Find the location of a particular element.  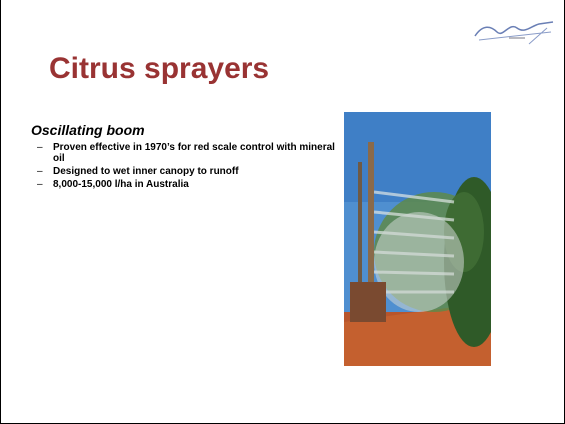

bullet-item: Designed to wet inner canopy to runoff is located at coordinates (187, 171).